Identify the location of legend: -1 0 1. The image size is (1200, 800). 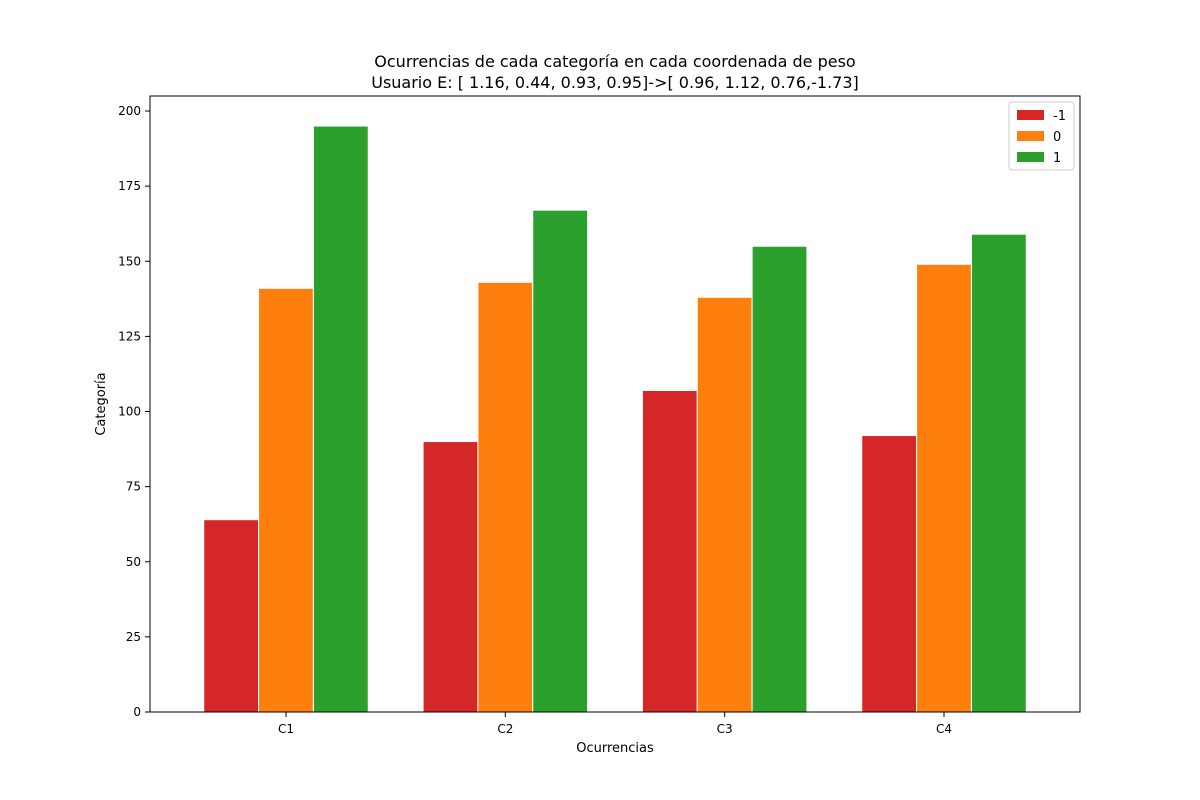
(1041, 136).